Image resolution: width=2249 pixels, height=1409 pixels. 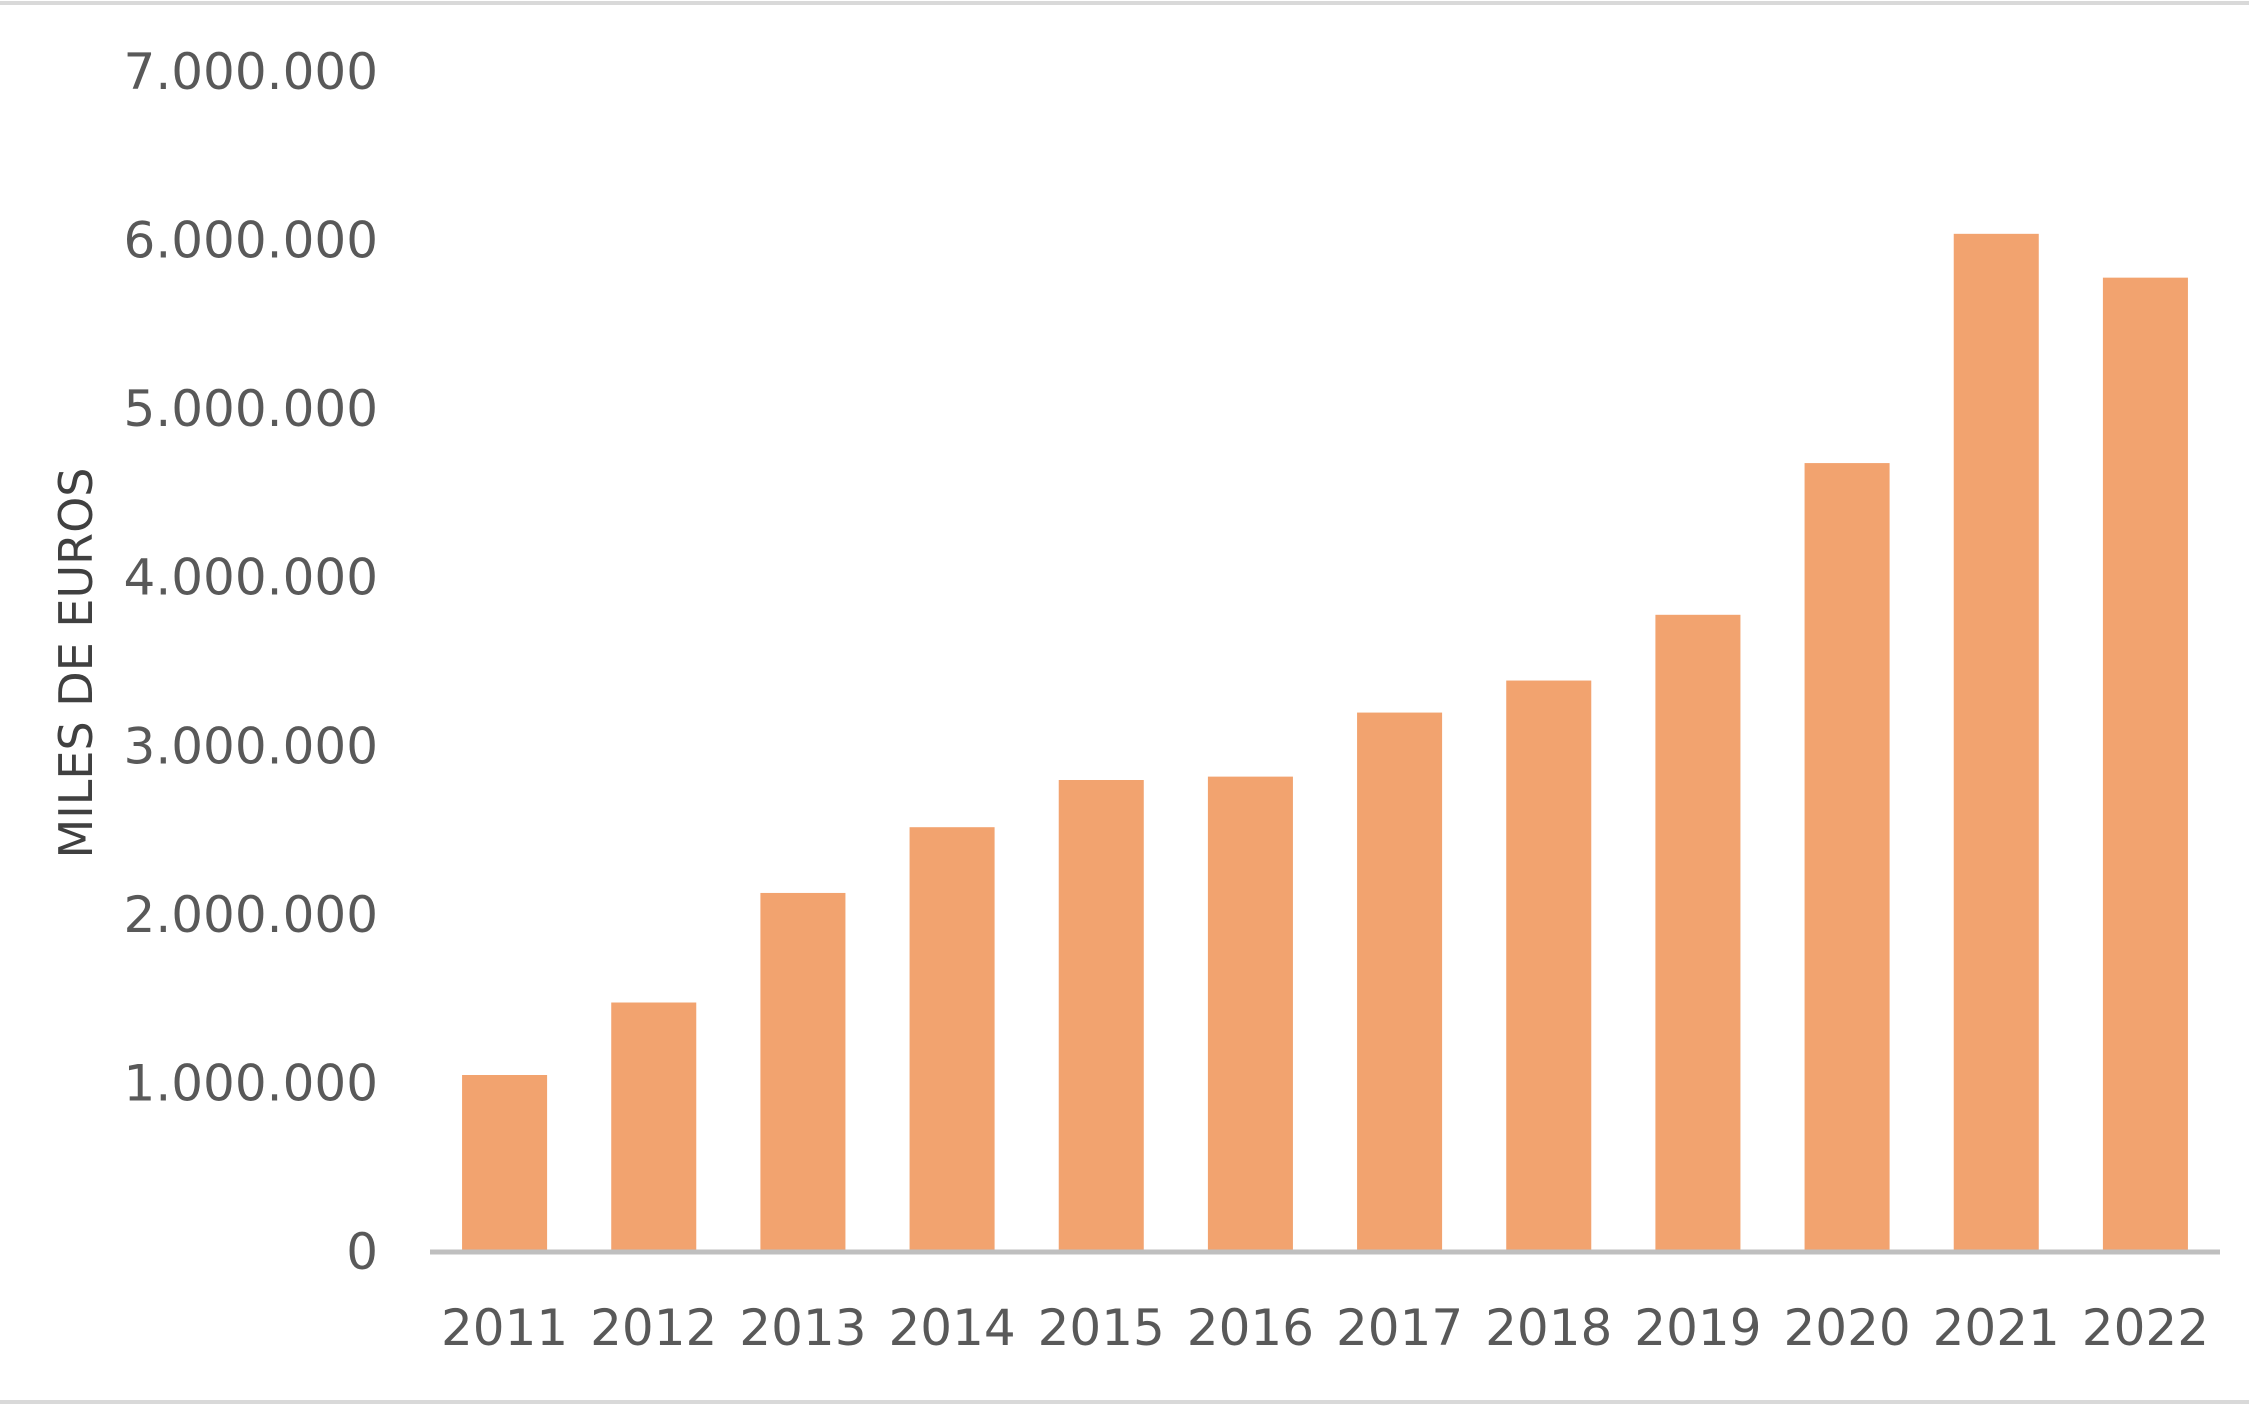 What do you see at coordinates (1250, 1328) in the screenshot?
I see `x-tick-label: 2016` at bounding box center [1250, 1328].